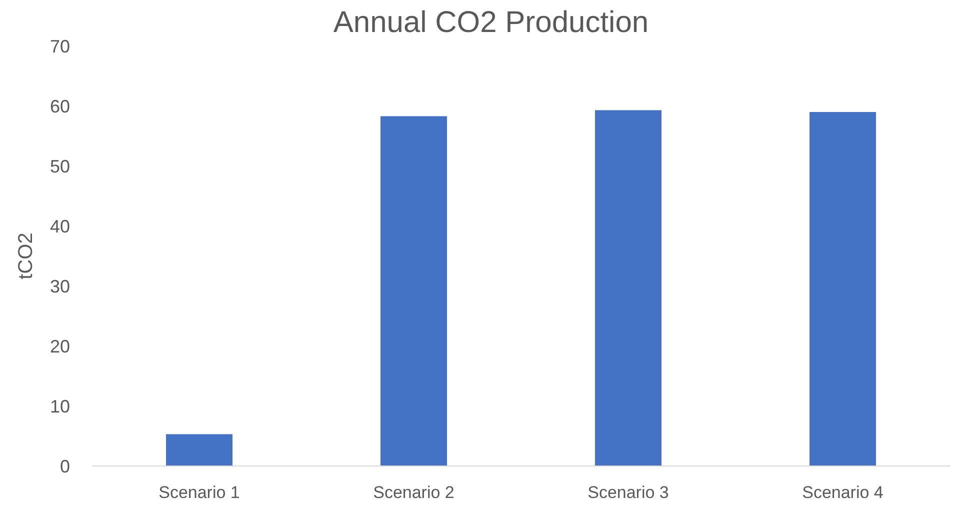  Describe the element at coordinates (199, 492) in the screenshot. I see `x-tick-label: Scenario 1` at that location.